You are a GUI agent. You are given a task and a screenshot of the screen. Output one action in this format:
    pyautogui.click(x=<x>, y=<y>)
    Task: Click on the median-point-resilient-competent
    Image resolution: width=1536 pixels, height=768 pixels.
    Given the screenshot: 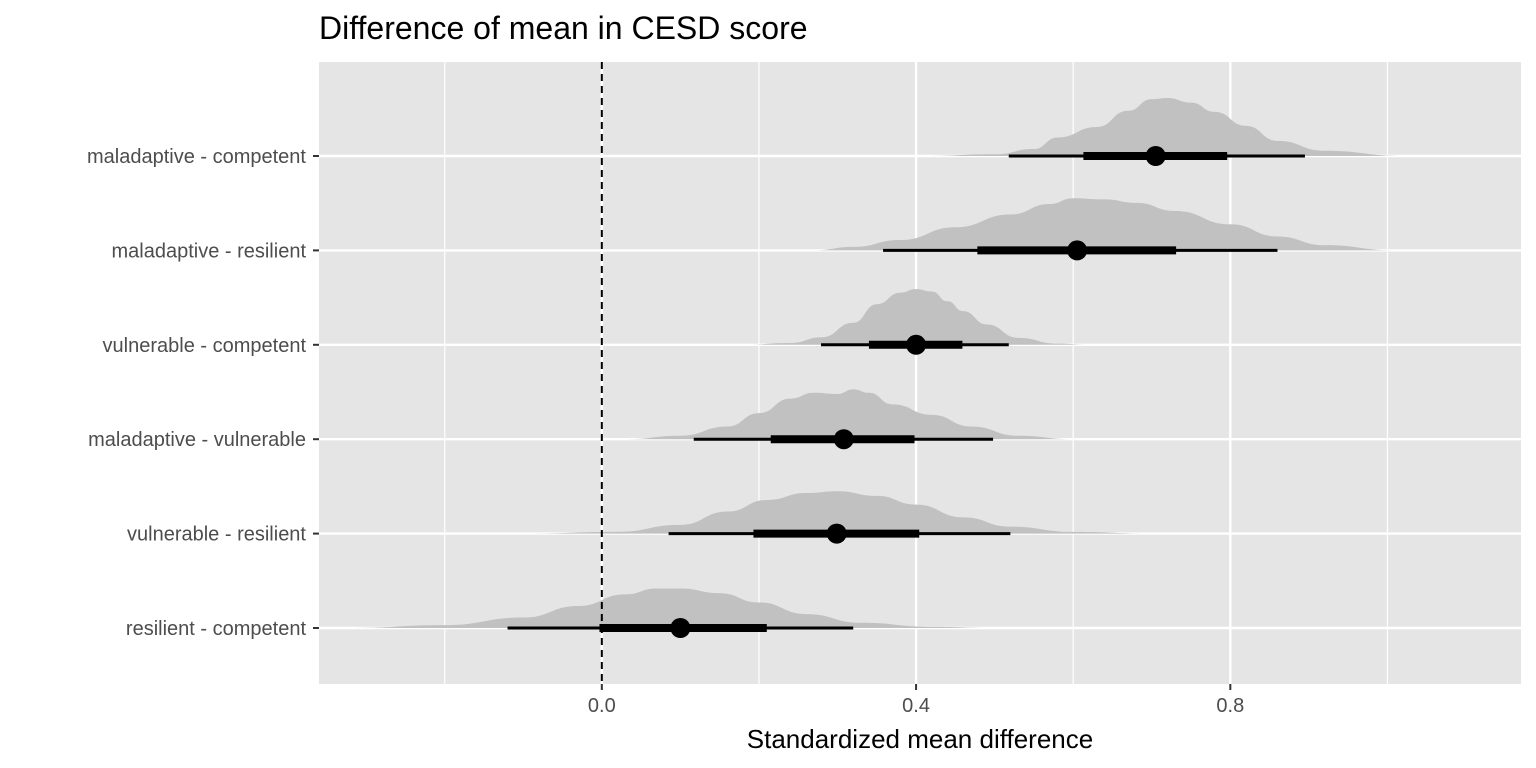 What is the action you would take?
    pyautogui.click(x=680, y=628)
    